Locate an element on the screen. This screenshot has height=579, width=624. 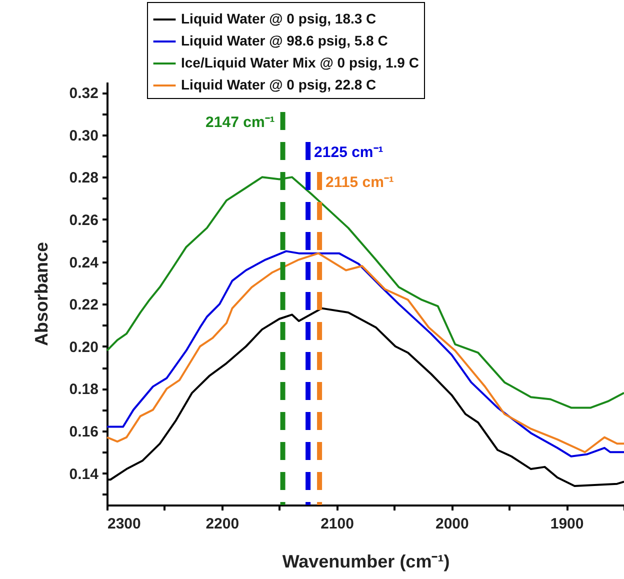
ref-line-label: 2147 cm⁻¹ is located at coordinates (240, 122).